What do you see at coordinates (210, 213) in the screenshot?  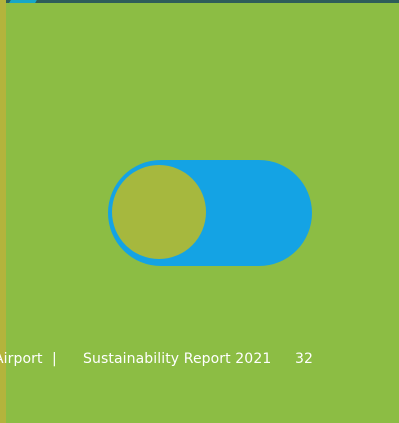 I see `toggle-switch-graphic` at bounding box center [210, 213].